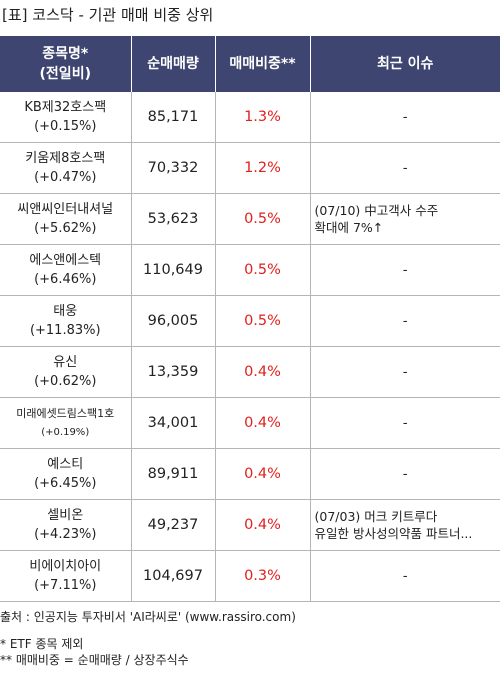 This screenshot has height=675, width=500. I want to click on table-row: KB제32호스팩 (+0.15%) 85,171 1.3% -, so click(250, 117).